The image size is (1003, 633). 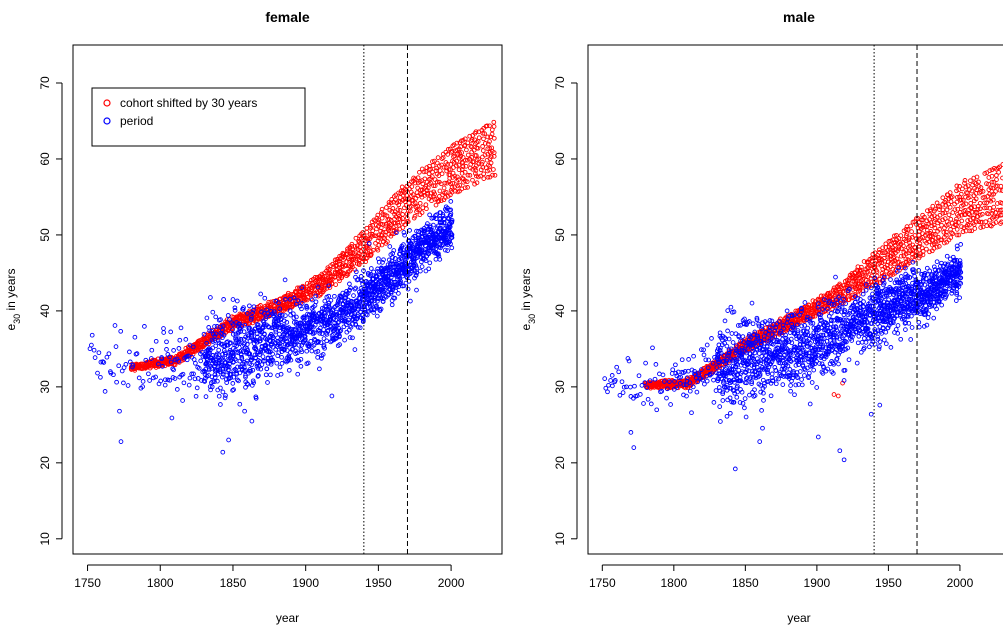 I want to click on chart-title: female, so click(x=287, y=17).